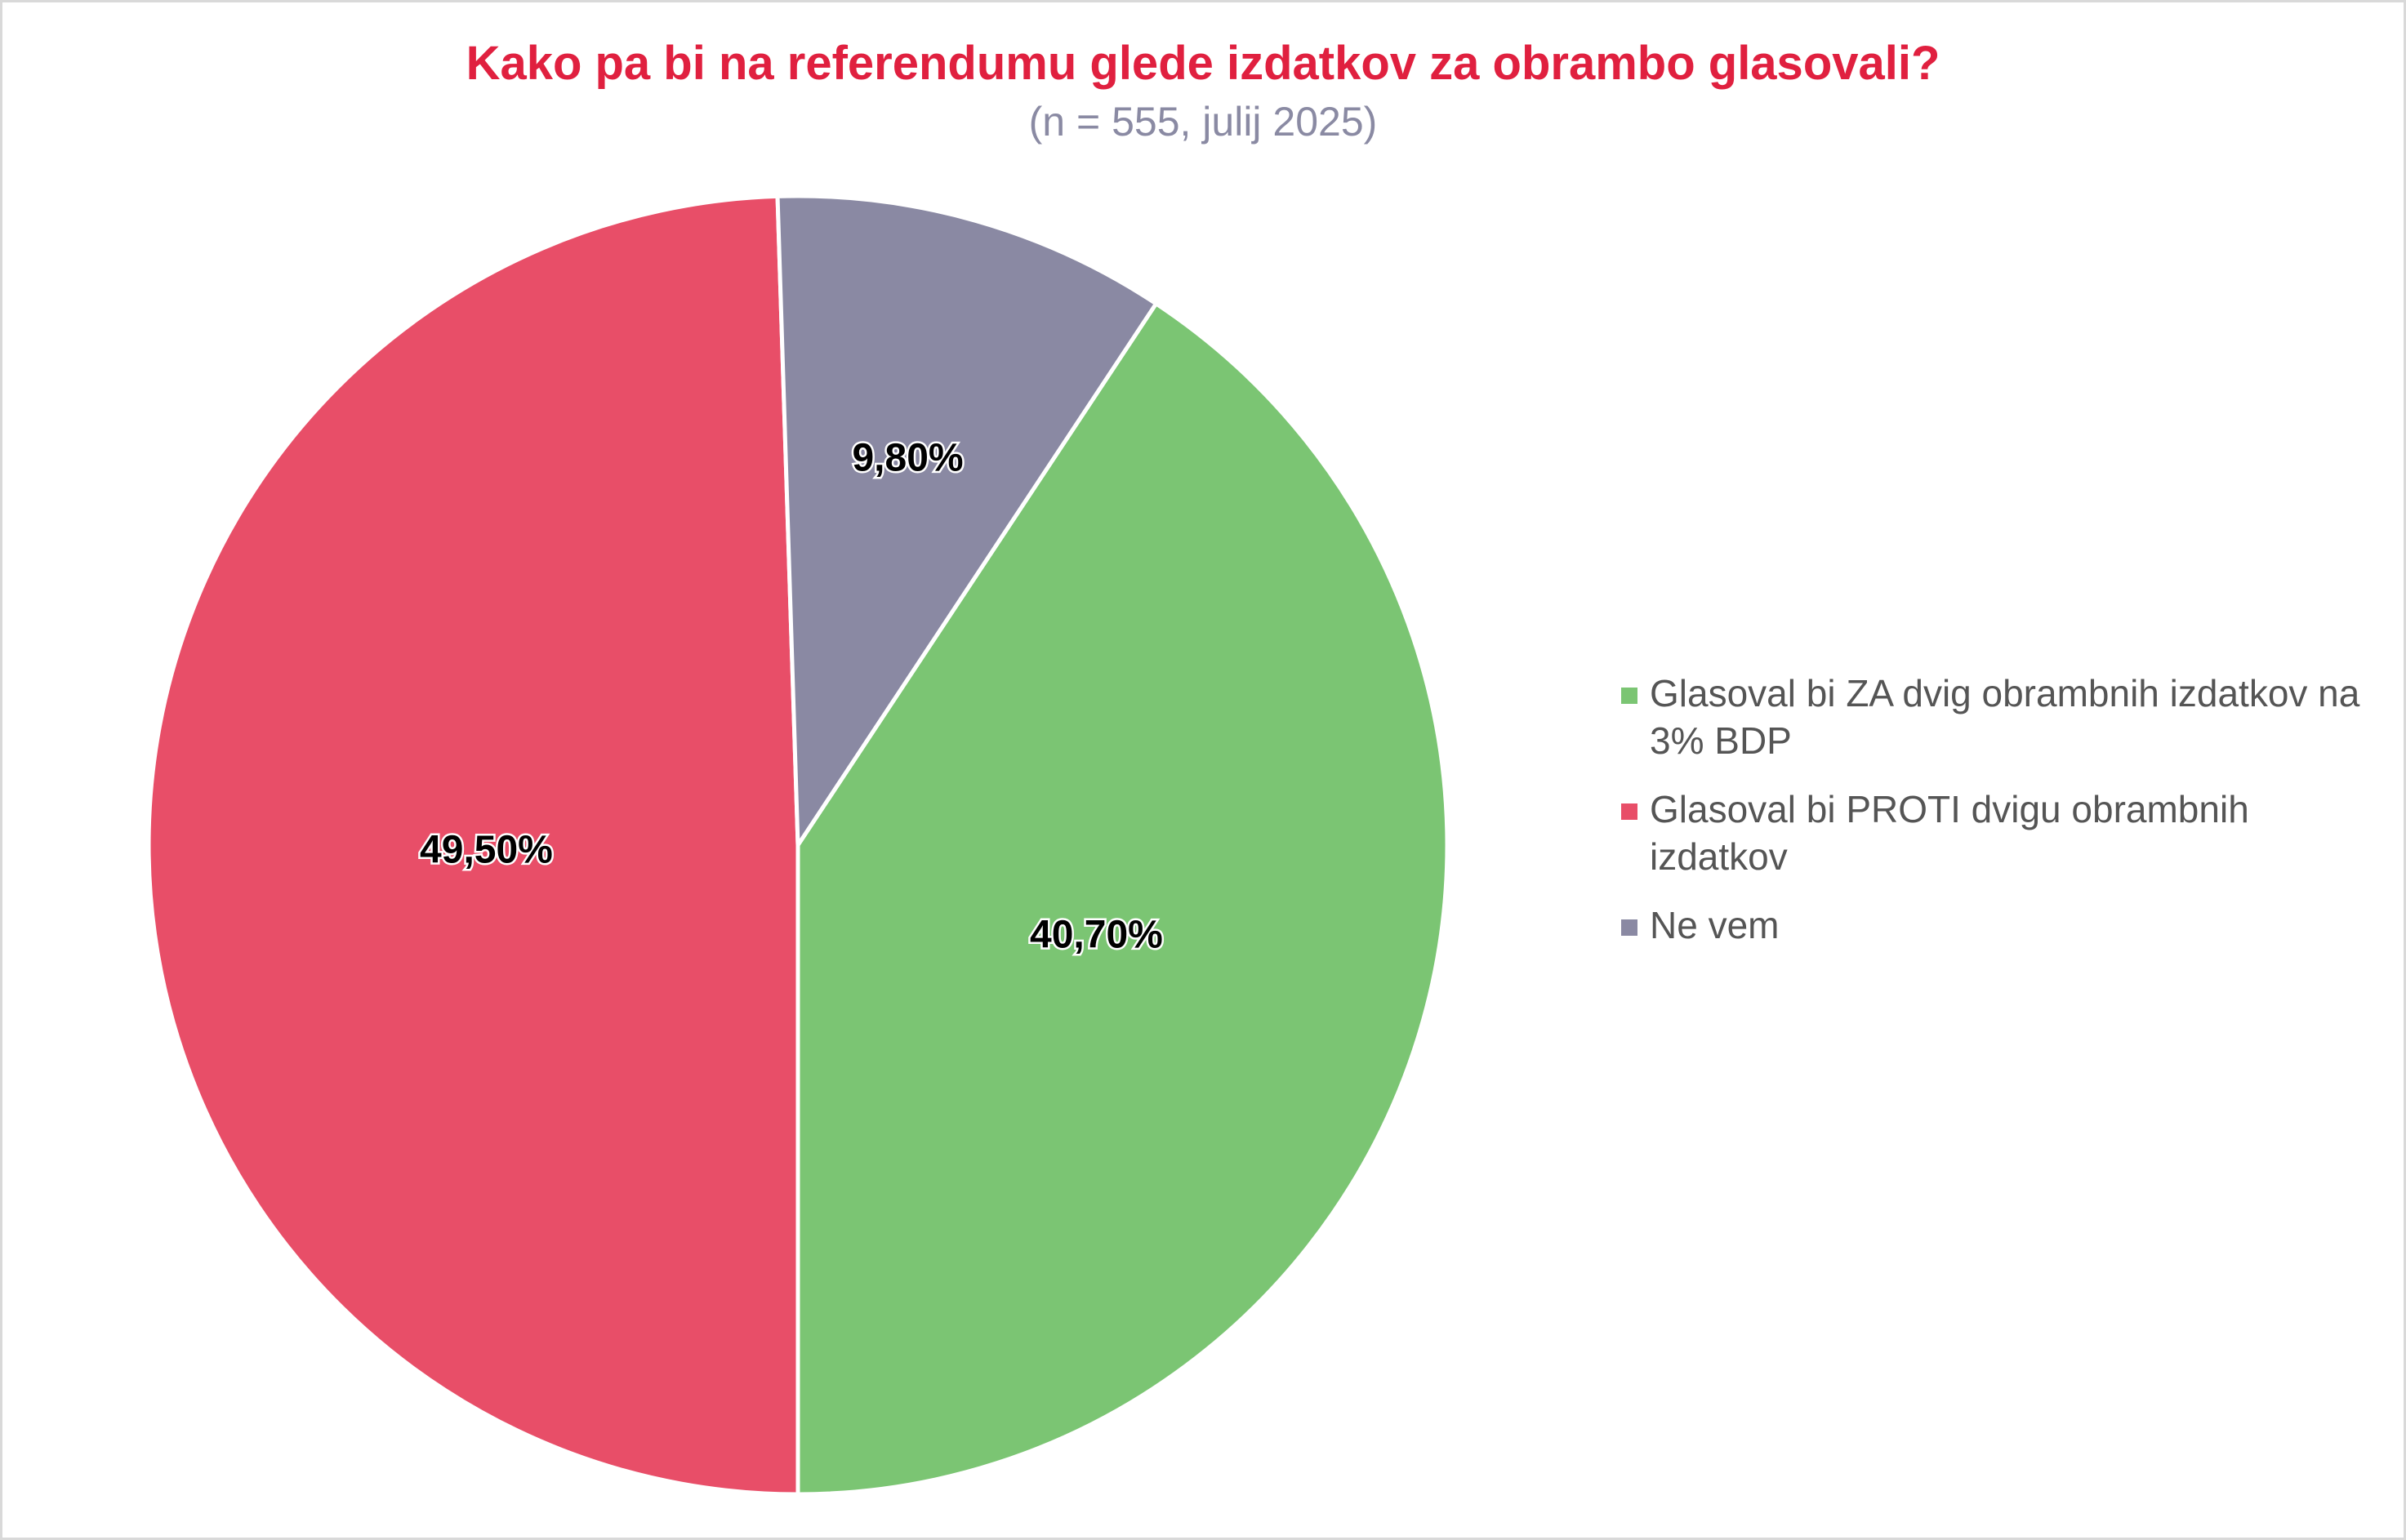  What do you see at coordinates (967, 521) in the screenshot?
I see `pie-slice-ne-vem` at bounding box center [967, 521].